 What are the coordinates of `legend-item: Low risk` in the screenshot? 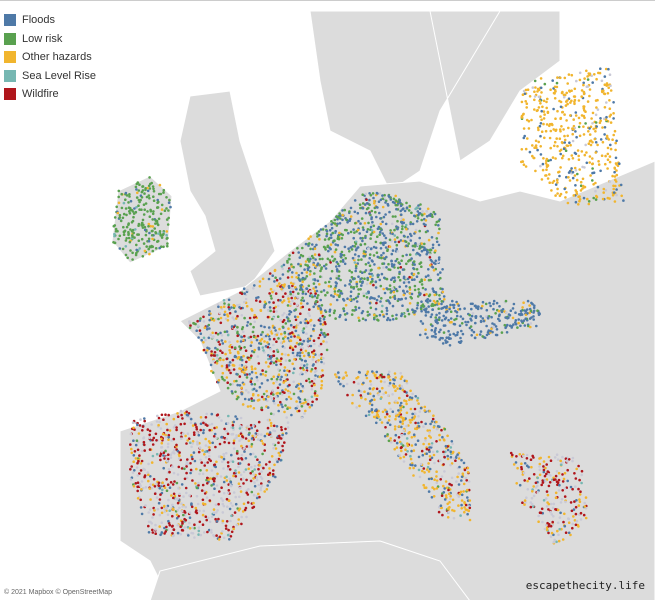 It's located at (50, 39).